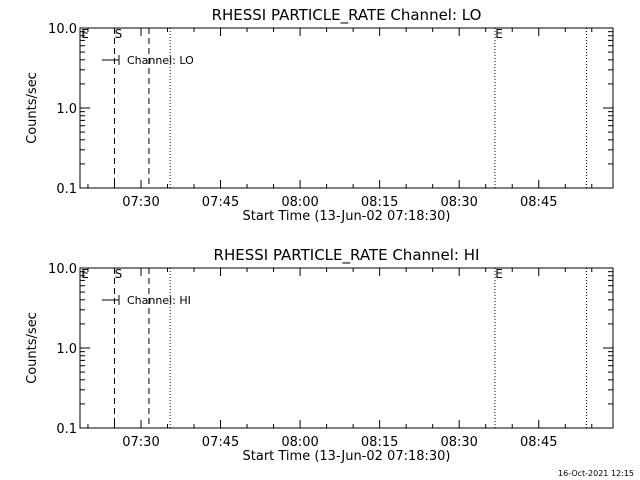 This screenshot has width=640, height=480. I want to click on panel1-x-tick-label: 07:45, so click(220, 202).